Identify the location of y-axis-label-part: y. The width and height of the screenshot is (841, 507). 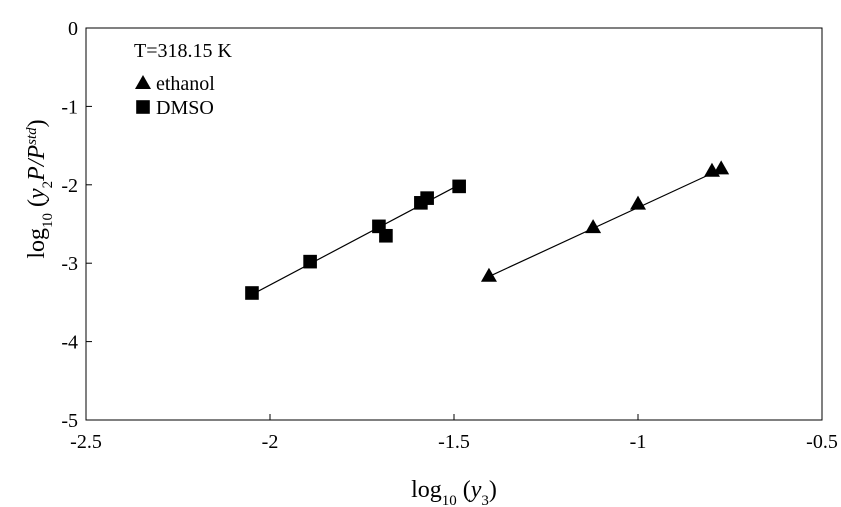
(37, 194).